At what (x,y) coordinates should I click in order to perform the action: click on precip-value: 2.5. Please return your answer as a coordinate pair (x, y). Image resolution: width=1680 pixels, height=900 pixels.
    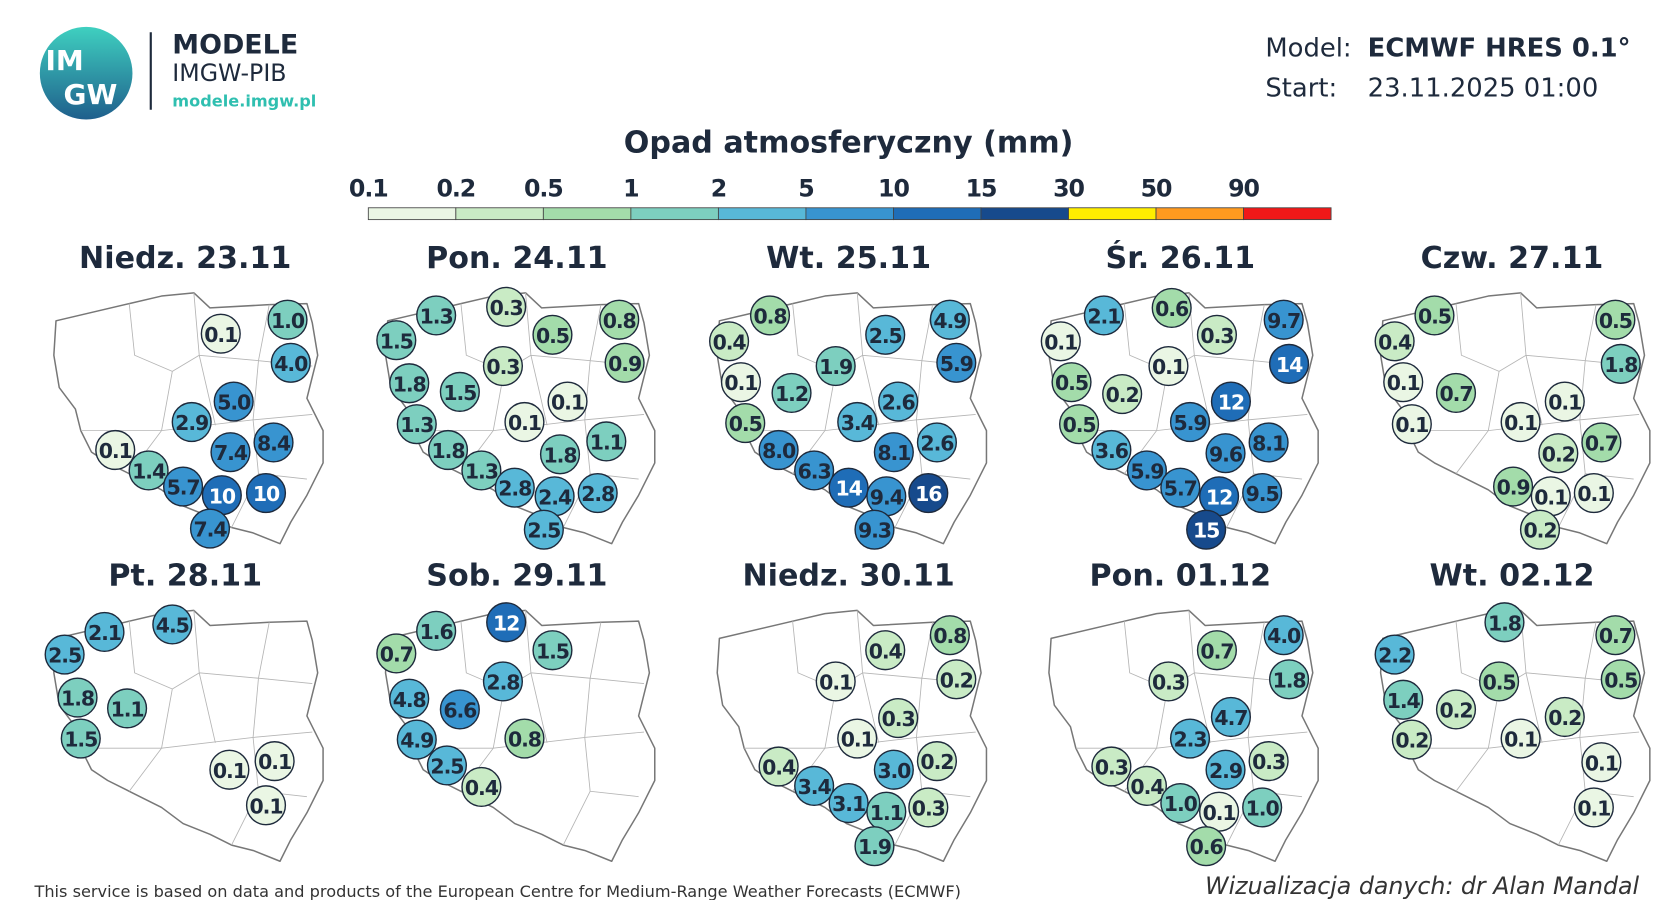
    Looking at the image, I should click on (446, 767).